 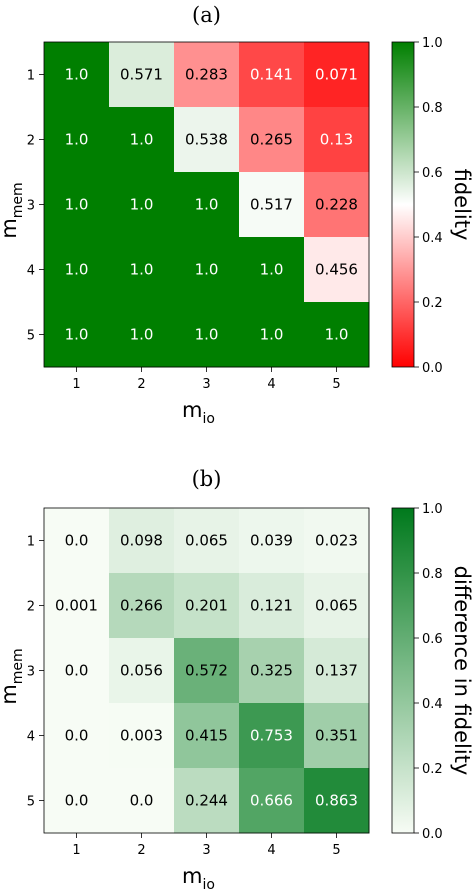 I want to click on cell-value-label: 0.071, so click(x=336, y=75).